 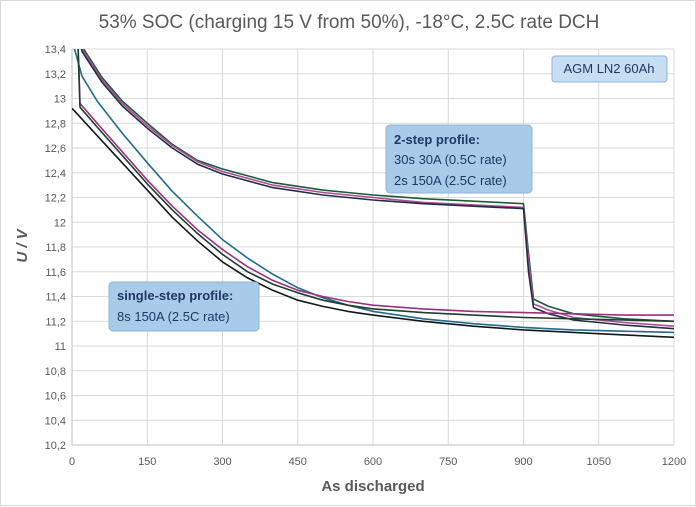 I want to click on y-tick-label: 12, so click(x=60, y=223).